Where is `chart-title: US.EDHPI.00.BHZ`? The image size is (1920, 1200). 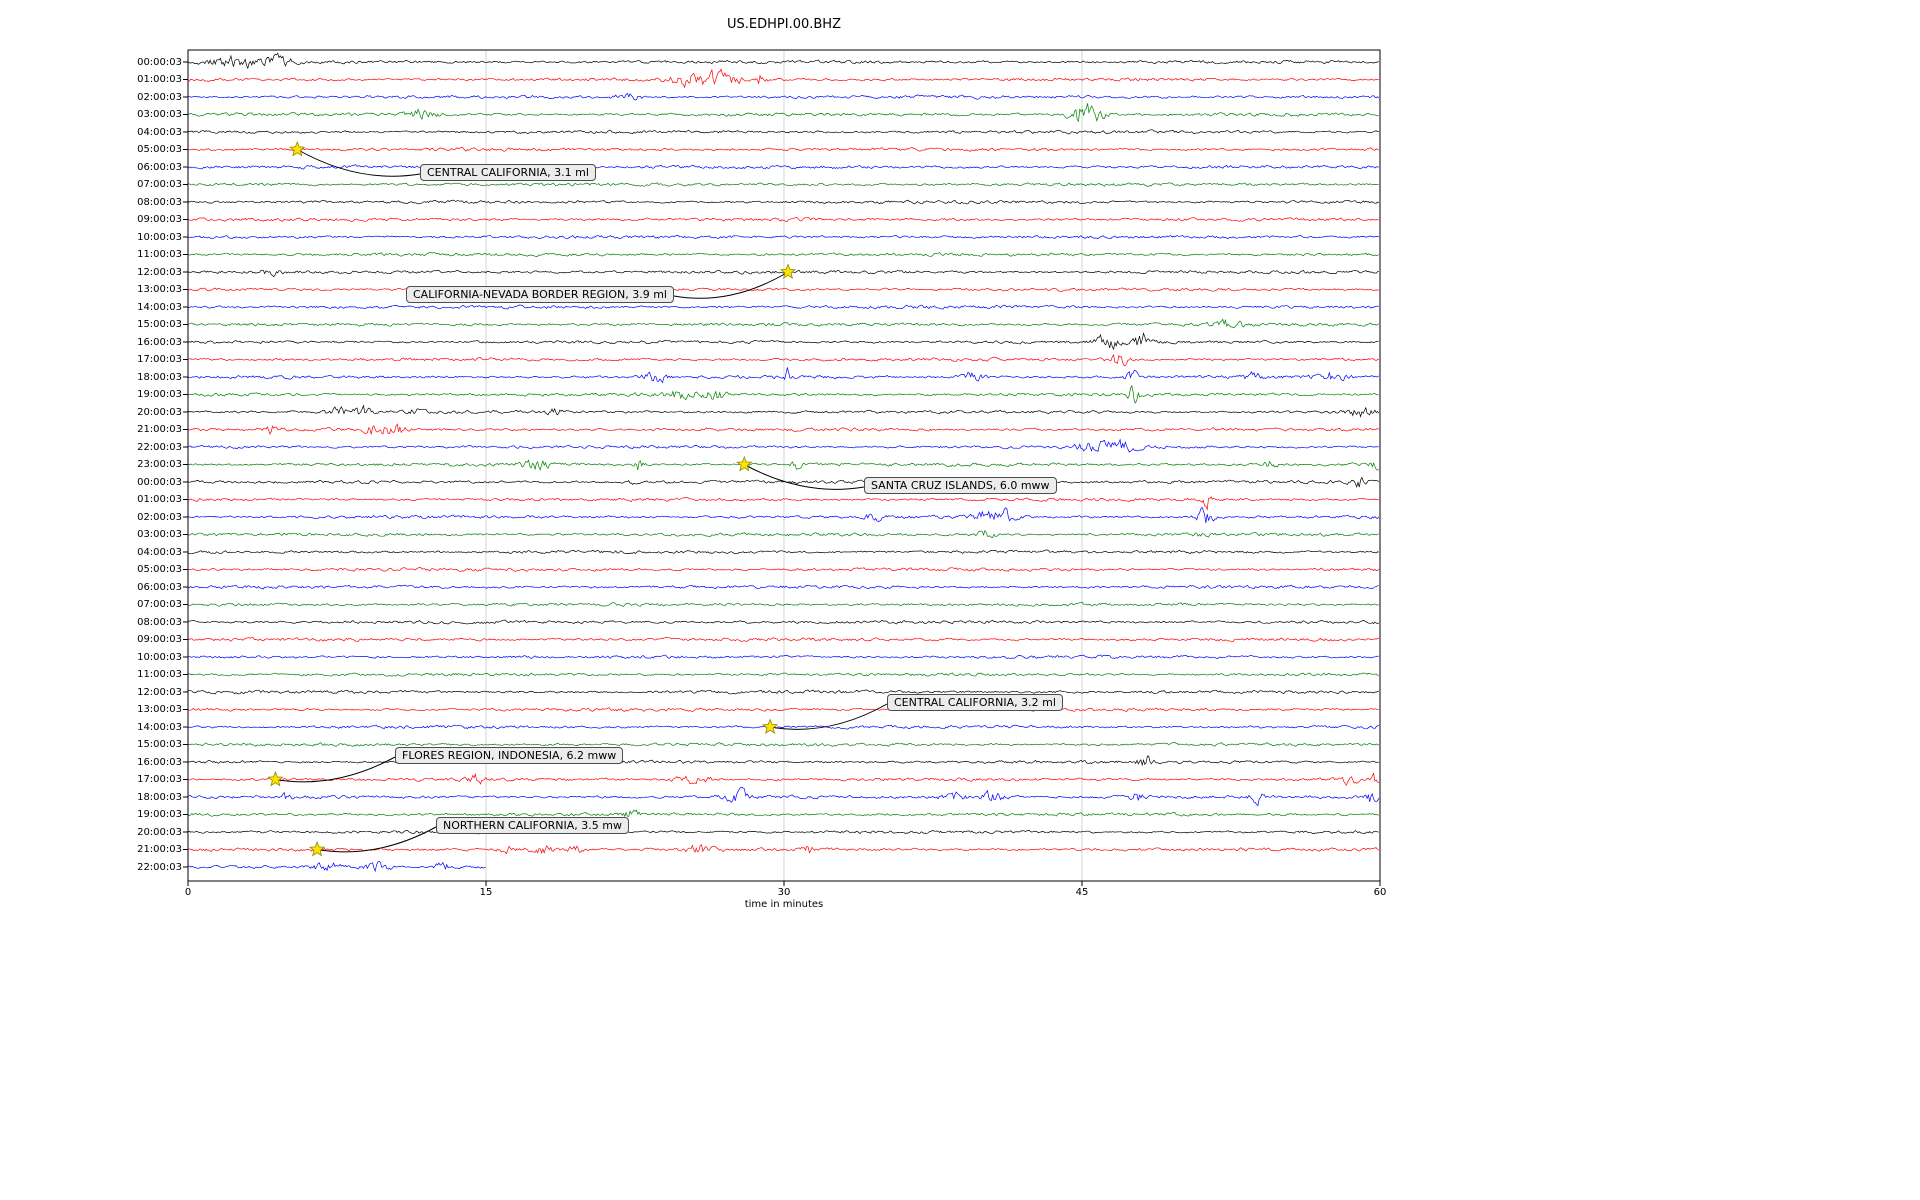 chart-title: US.EDHPI.00.BHZ is located at coordinates (784, 24).